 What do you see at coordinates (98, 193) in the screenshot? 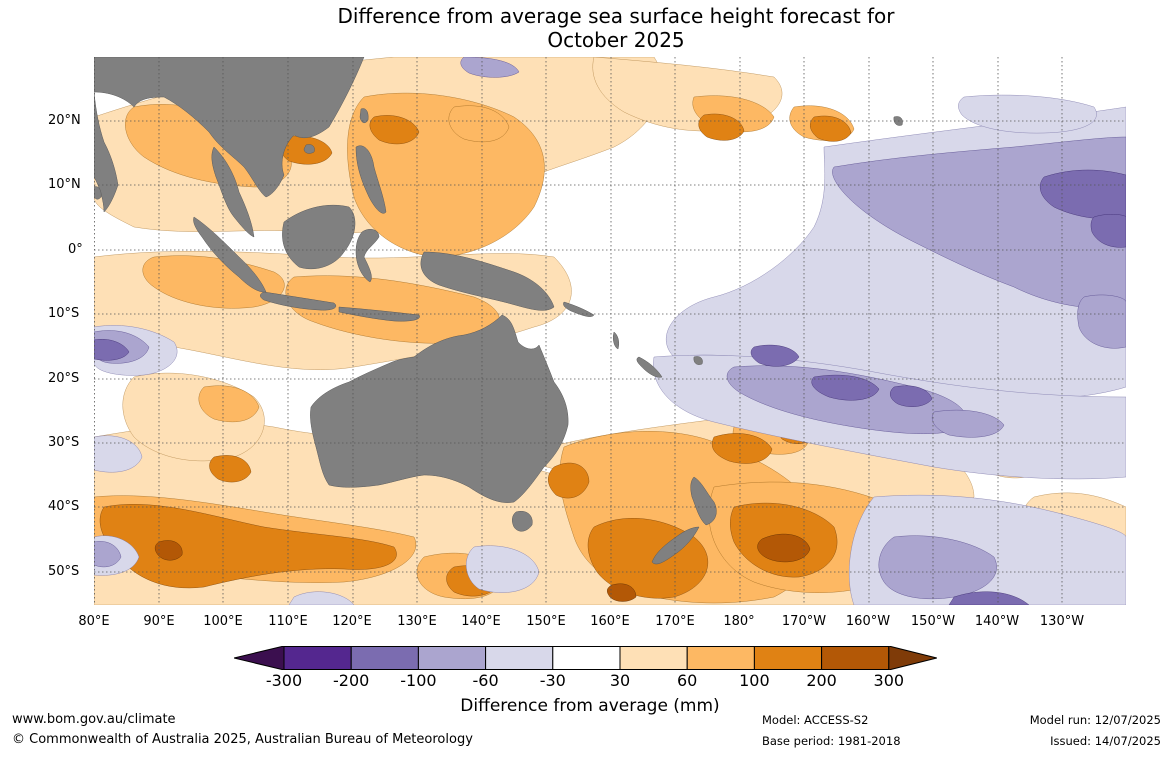
I see `sri-lanka` at bounding box center [98, 193].